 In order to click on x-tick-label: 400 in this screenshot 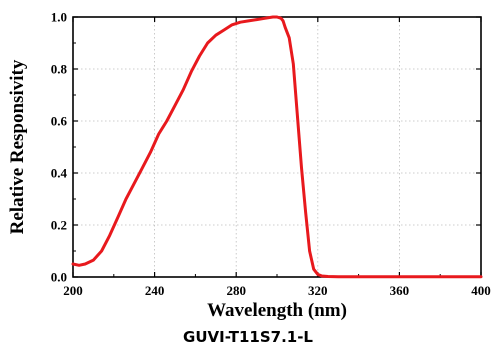, I will do `click(481, 290)`.